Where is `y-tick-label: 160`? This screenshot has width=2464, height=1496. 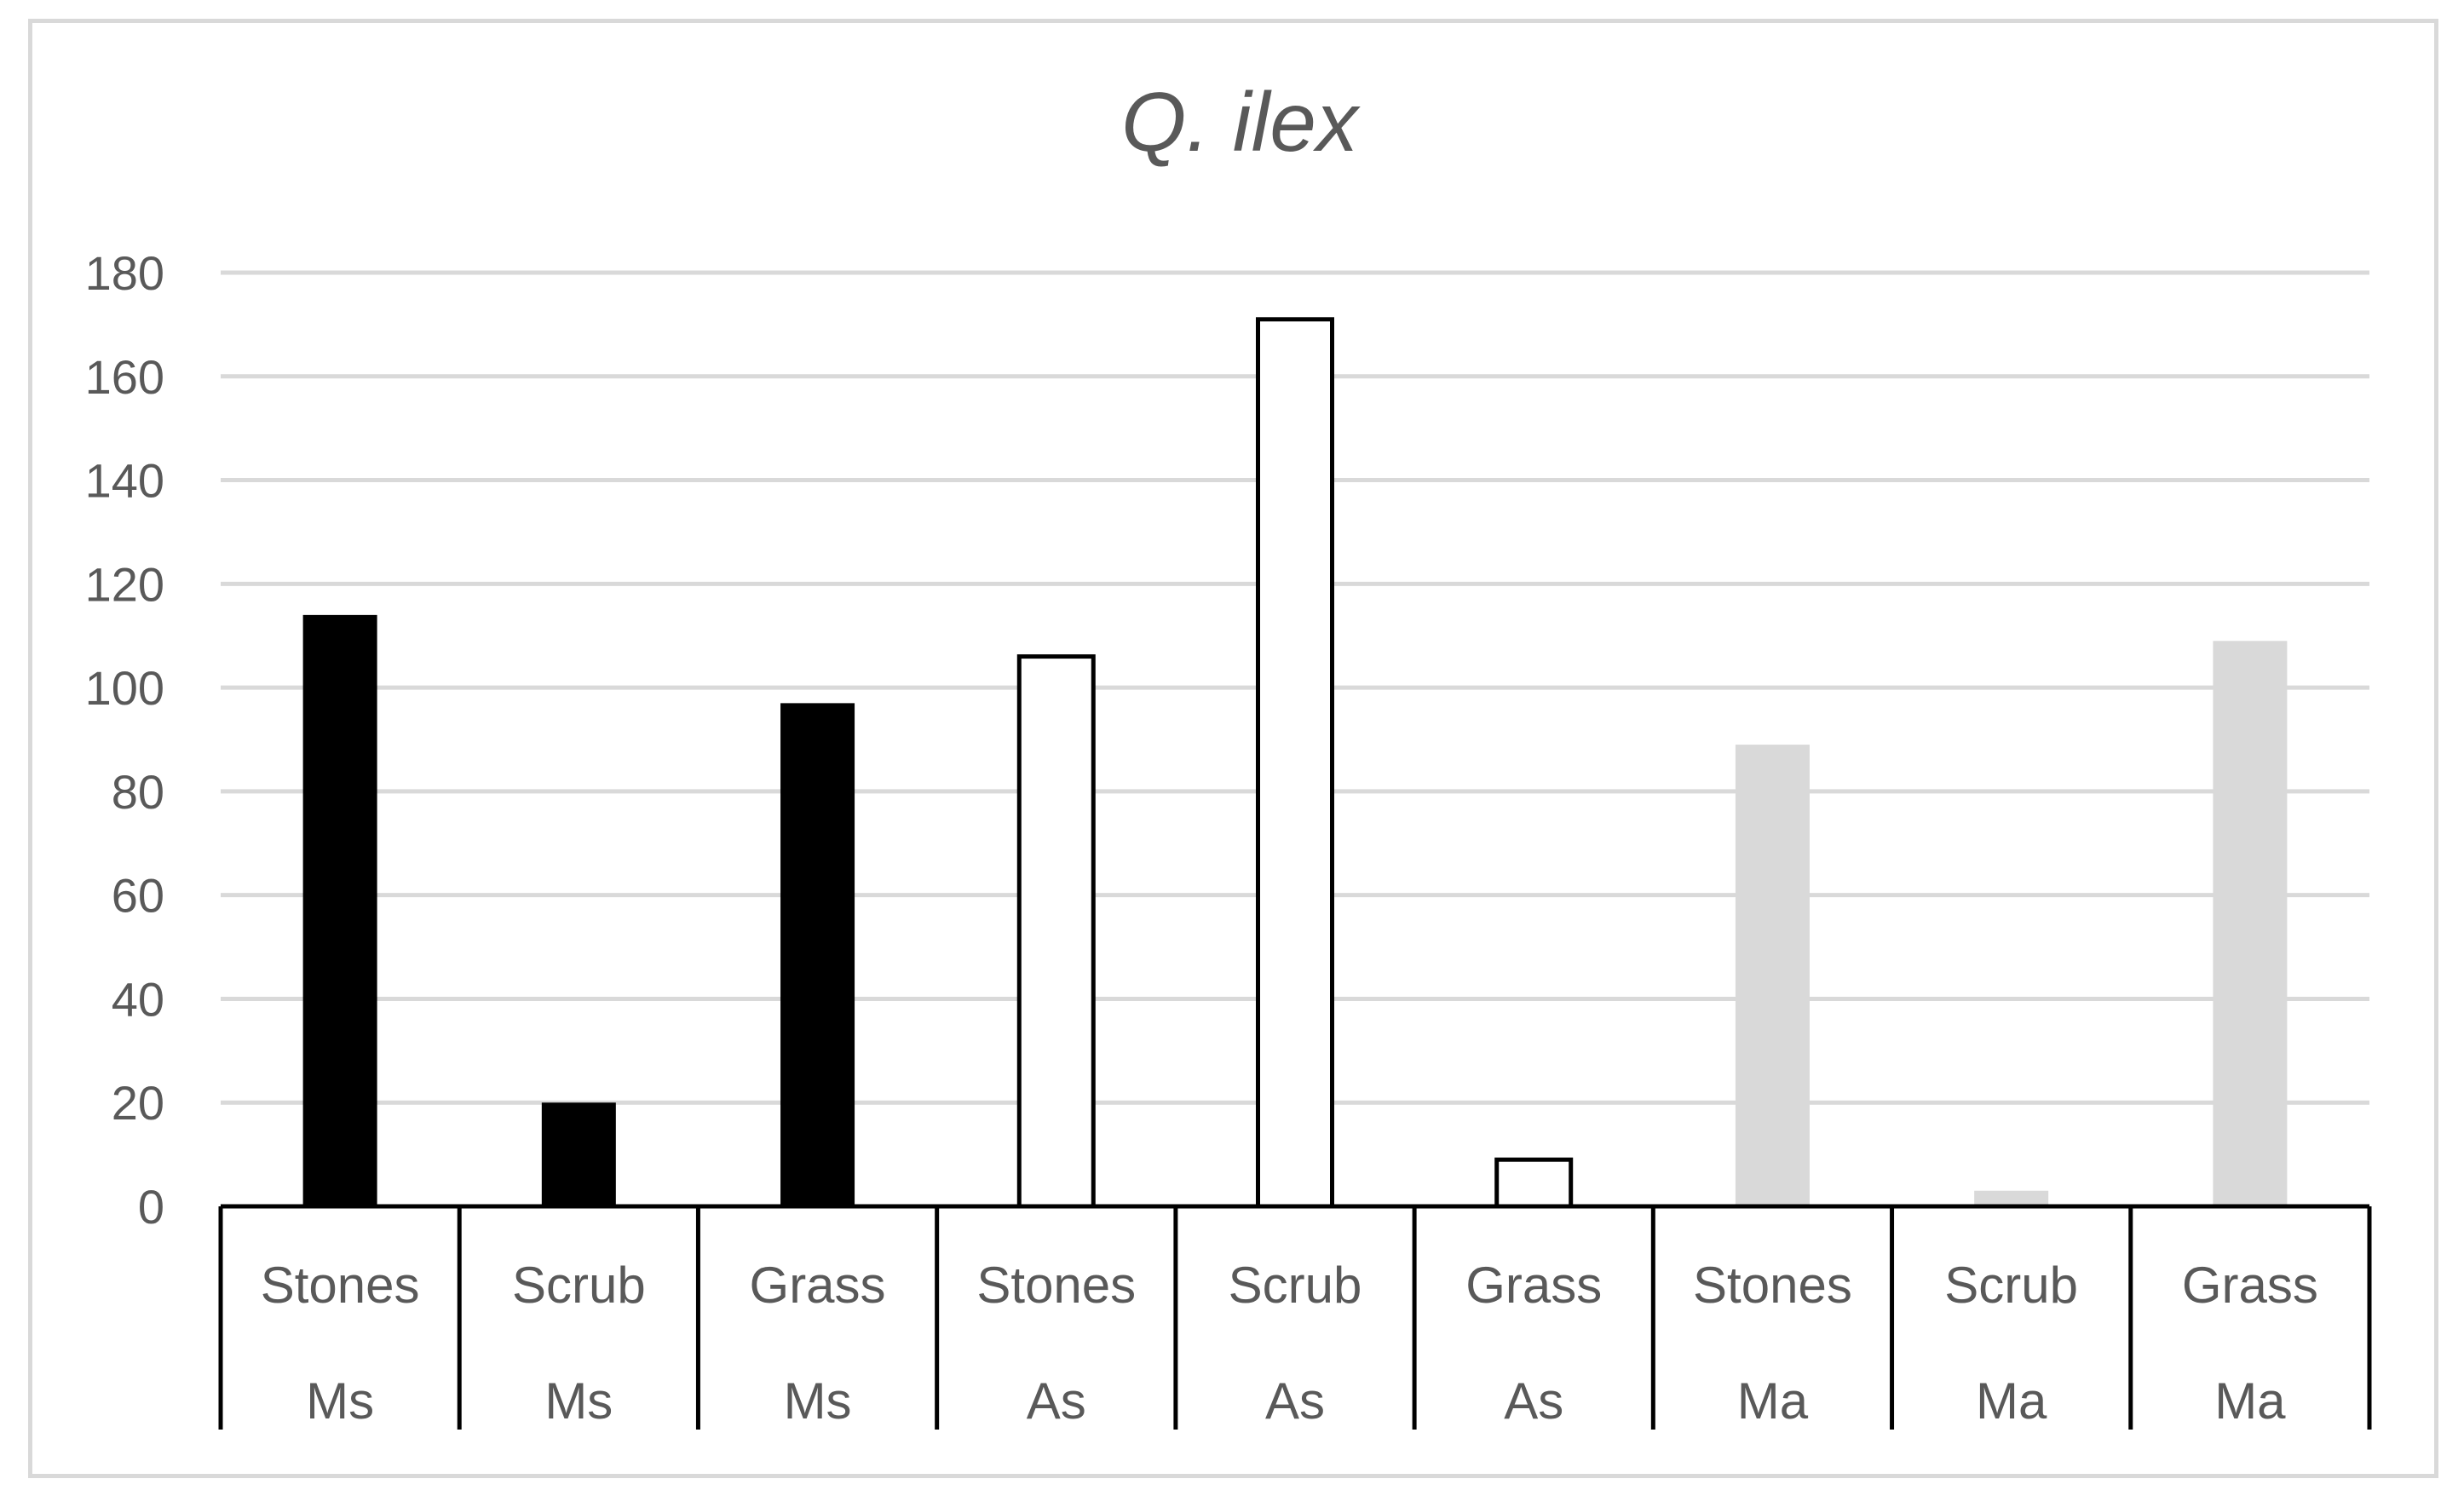 y-tick-label: 160 is located at coordinates (124, 377).